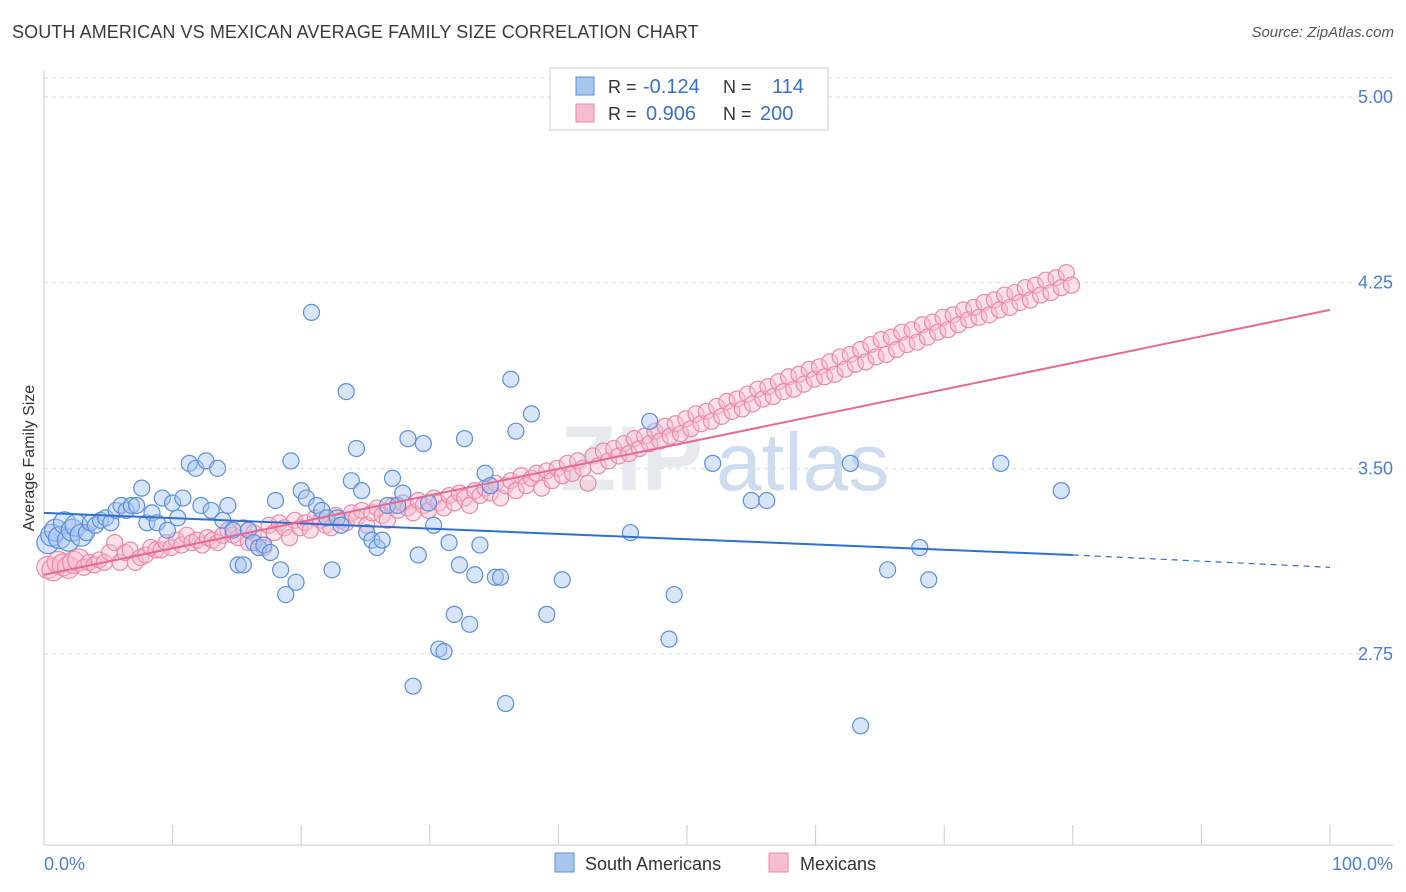 This screenshot has height=892, width=1406. I want to click on x-tick-label-max: 100.0%, so click(1362, 864).